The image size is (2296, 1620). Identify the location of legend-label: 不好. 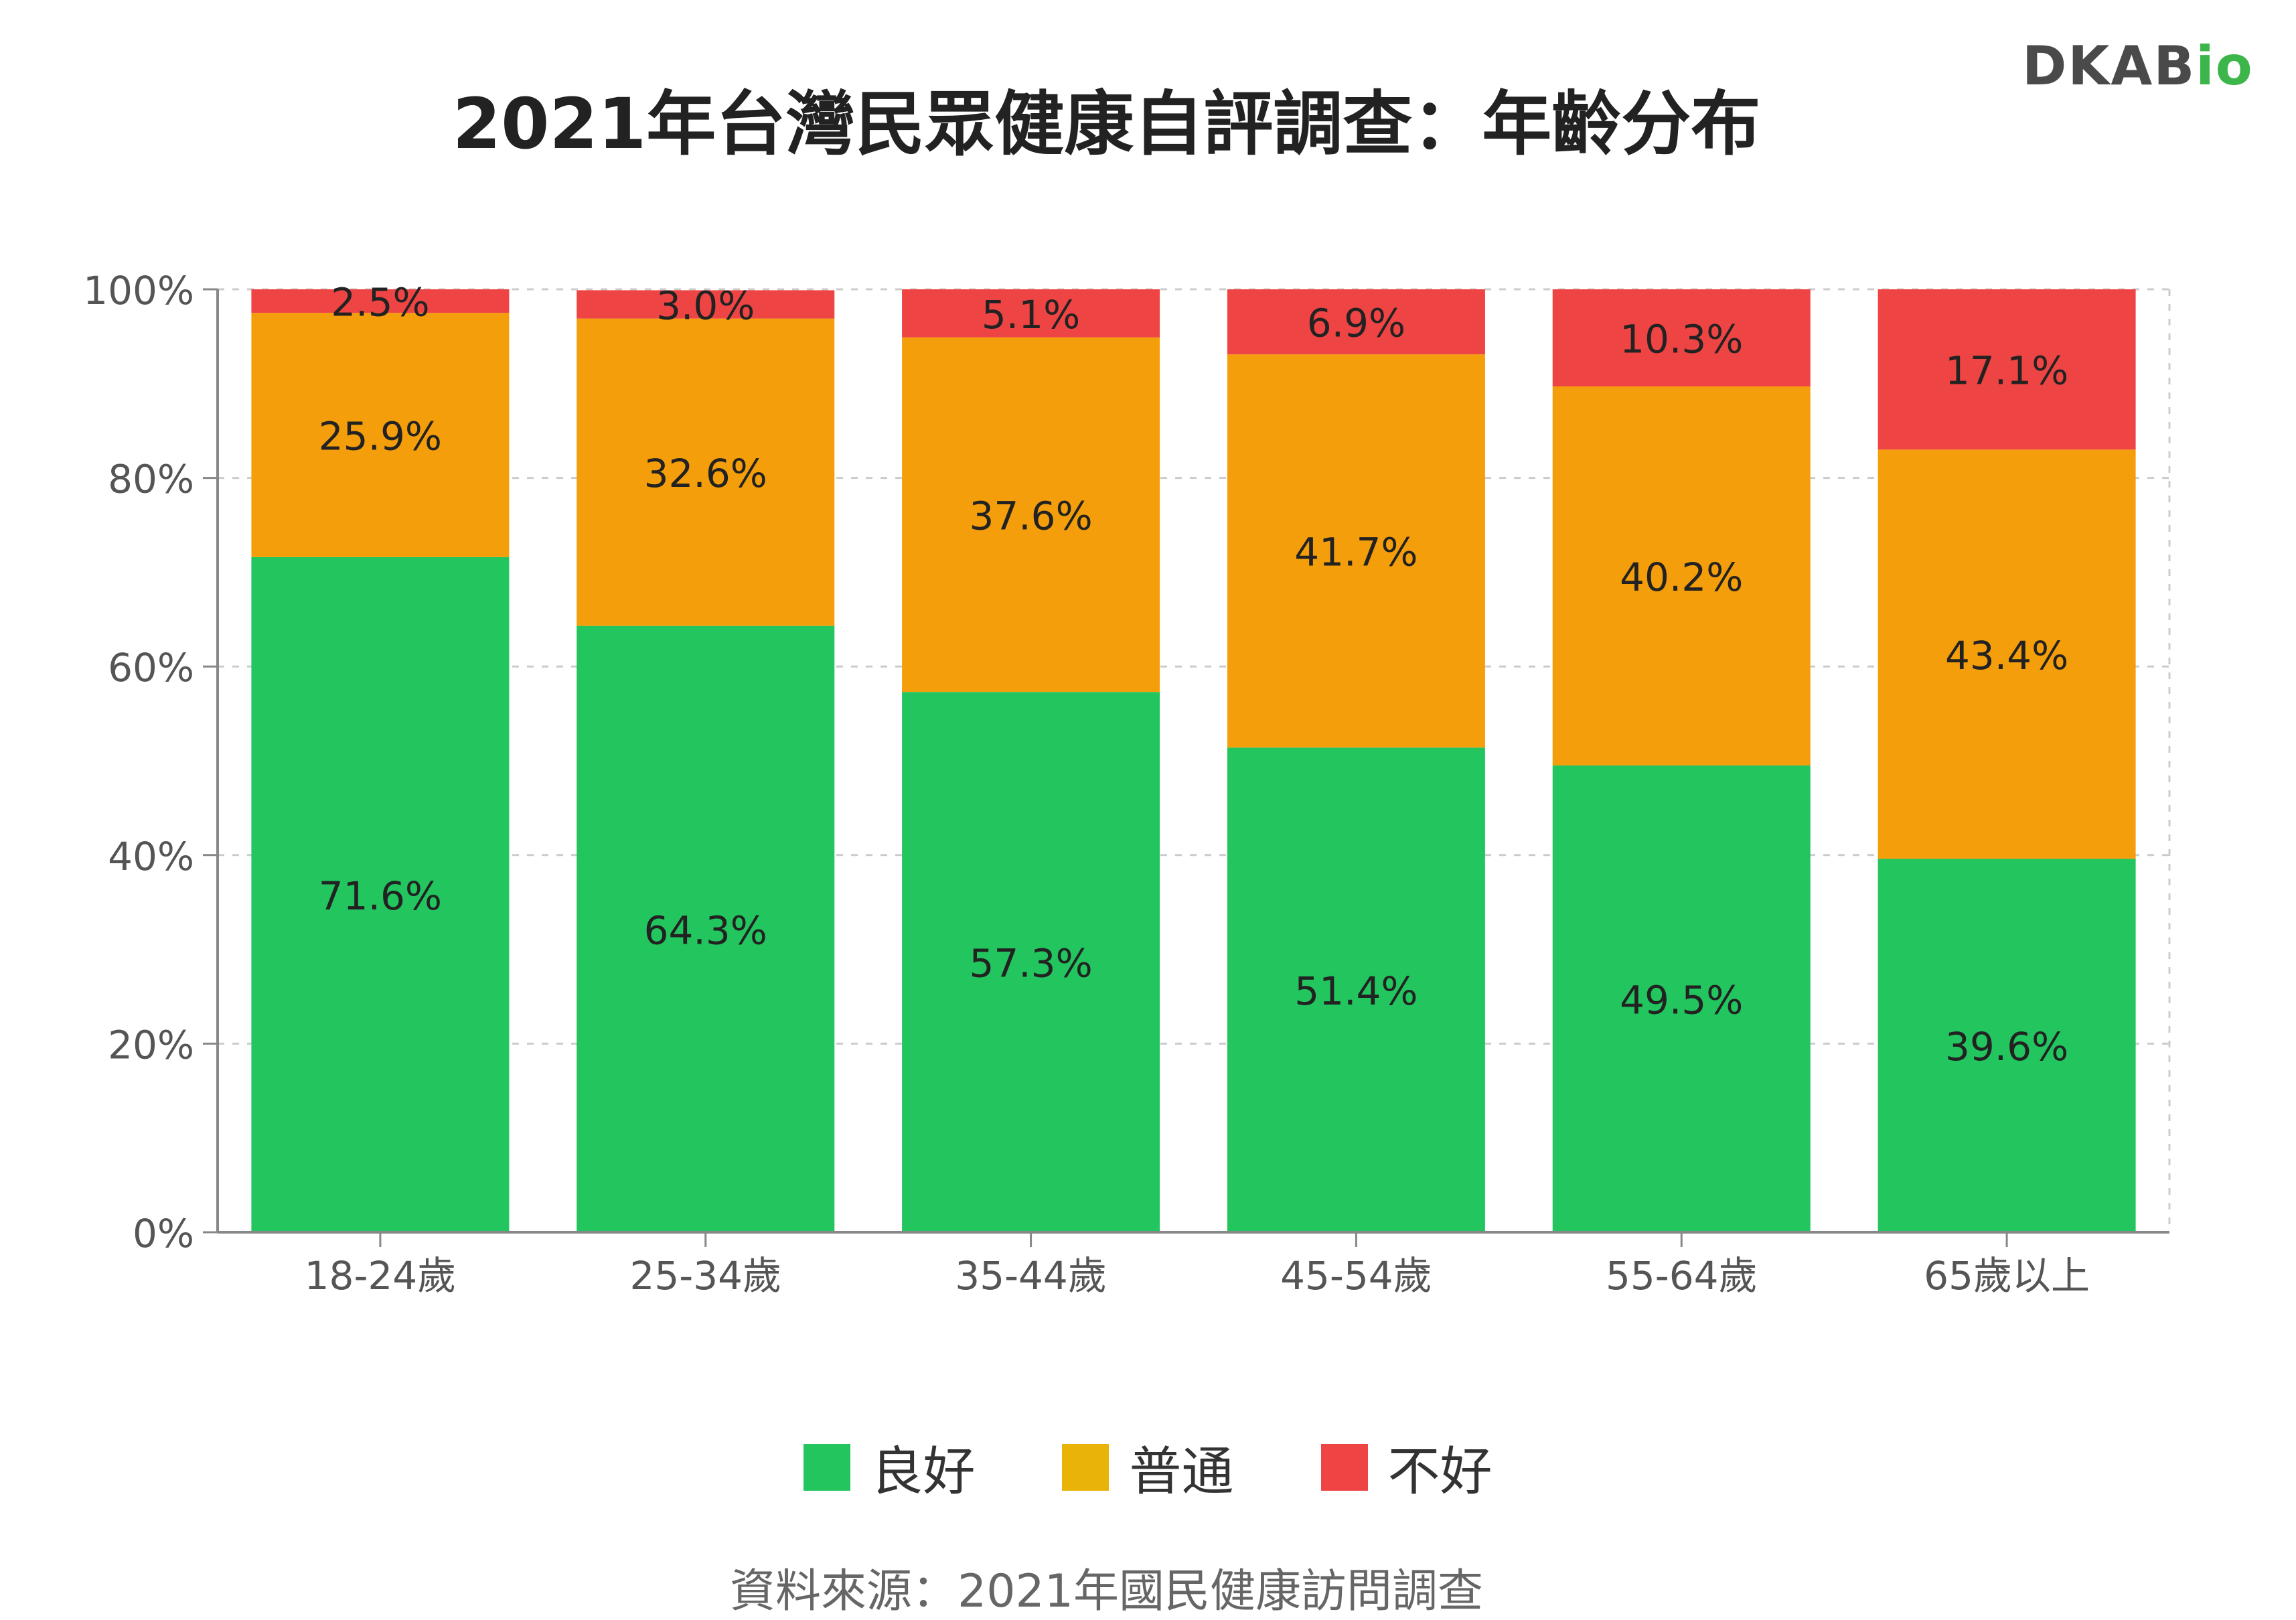
(1440, 1472).